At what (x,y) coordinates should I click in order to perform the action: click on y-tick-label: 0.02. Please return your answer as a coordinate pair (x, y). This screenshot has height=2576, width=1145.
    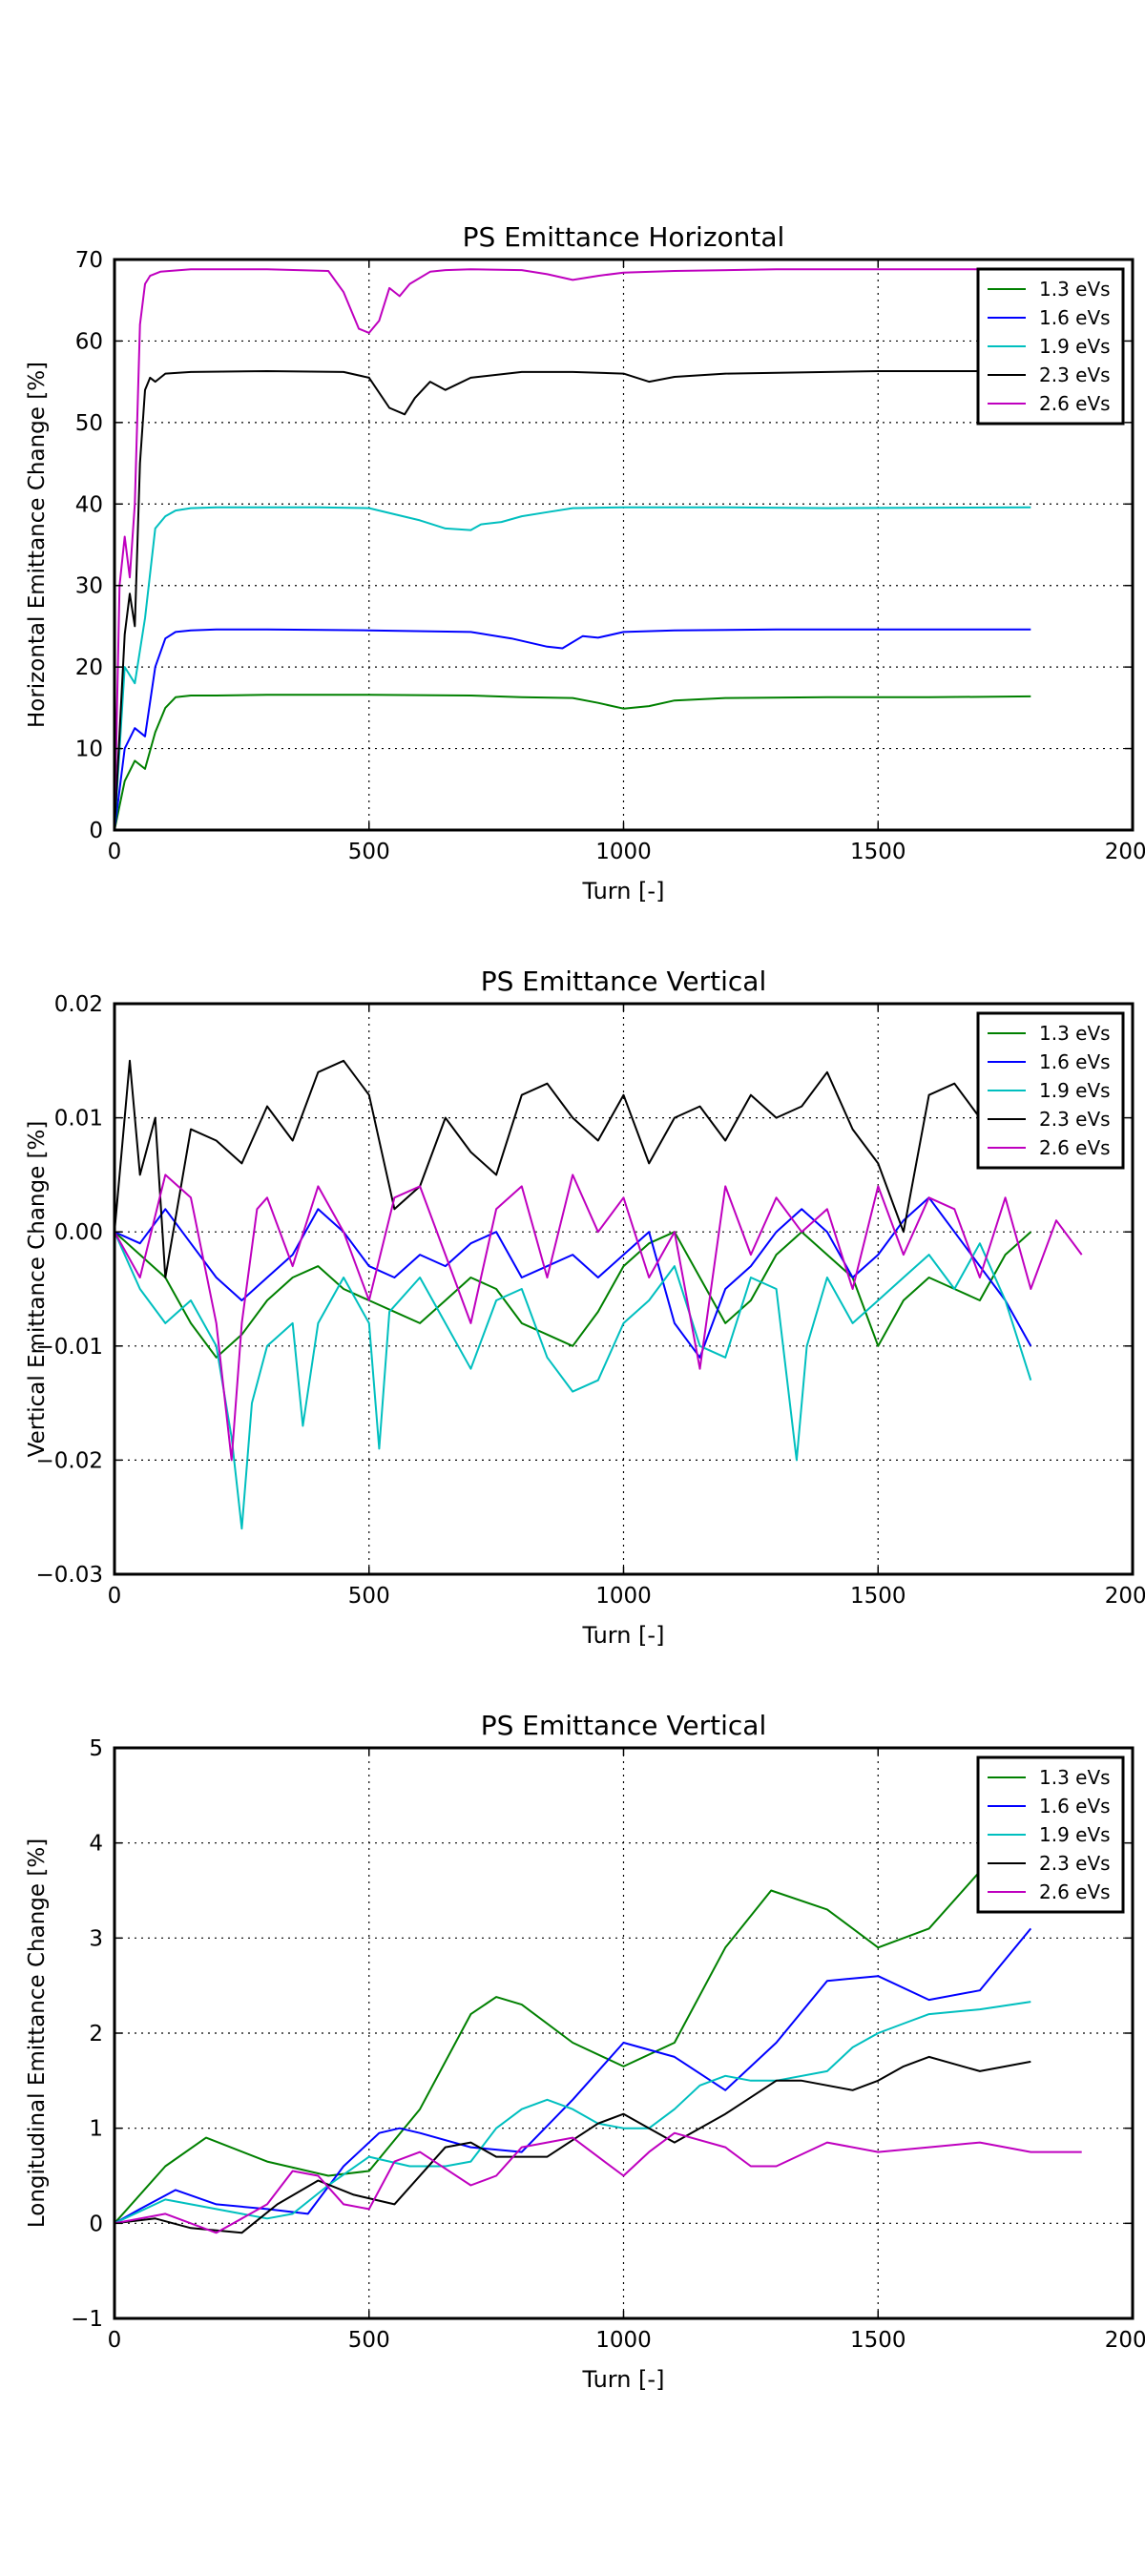
    Looking at the image, I should click on (79, 1004).